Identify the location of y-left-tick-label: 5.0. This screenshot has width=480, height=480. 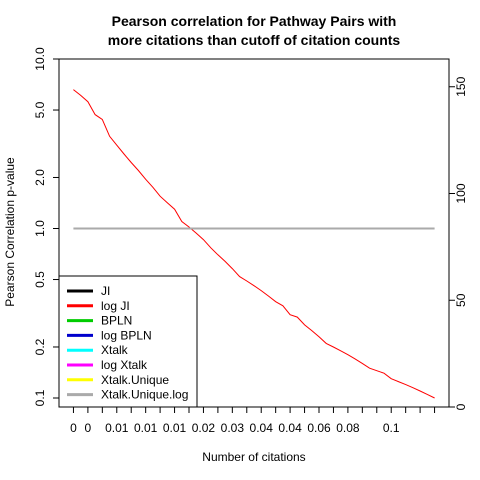
(40, 109).